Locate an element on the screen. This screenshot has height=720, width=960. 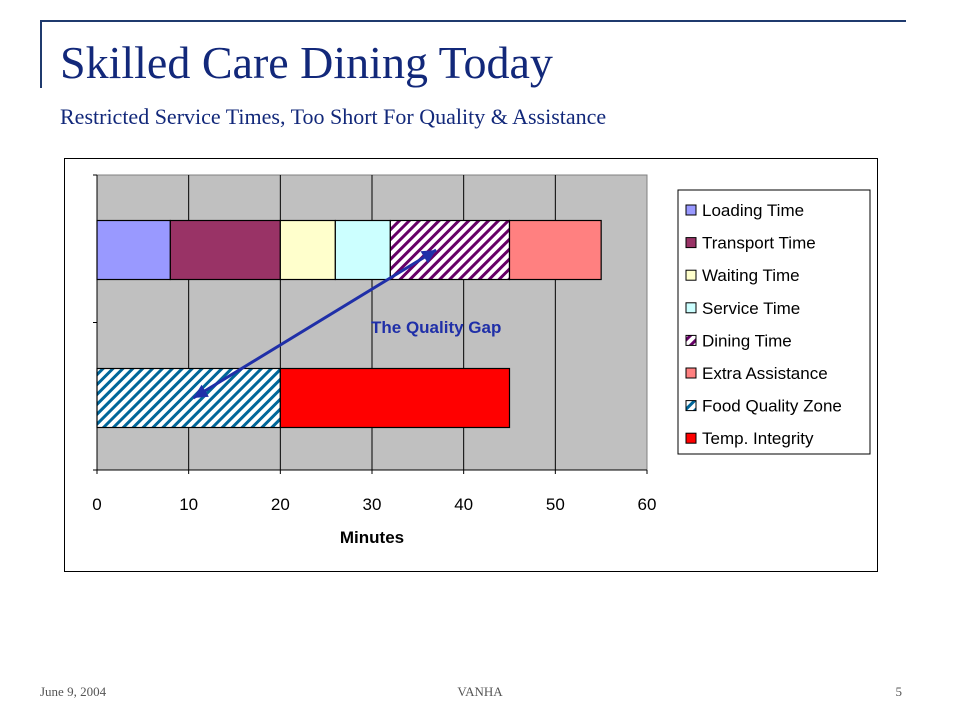
legend-swatch-food-quality-zone is located at coordinates (691, 406).